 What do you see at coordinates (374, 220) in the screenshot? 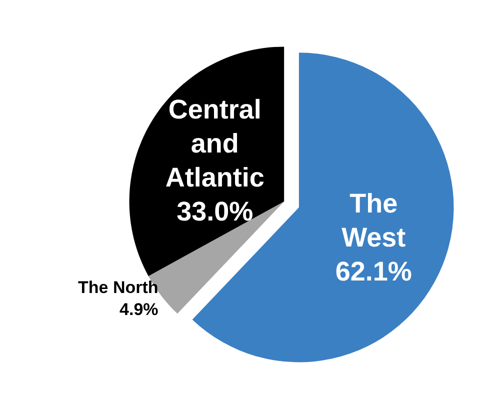
I see `slice-label: The West` at bounding box center [374, 220].